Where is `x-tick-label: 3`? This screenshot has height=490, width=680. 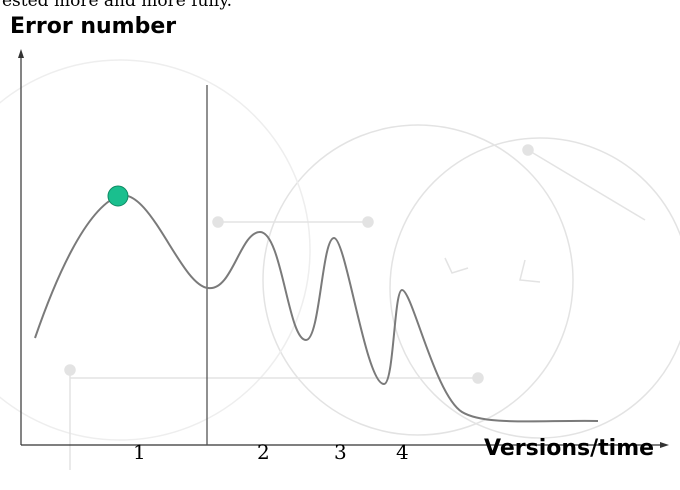
x-tick-label: 3 is located at coordinates (340, 452).